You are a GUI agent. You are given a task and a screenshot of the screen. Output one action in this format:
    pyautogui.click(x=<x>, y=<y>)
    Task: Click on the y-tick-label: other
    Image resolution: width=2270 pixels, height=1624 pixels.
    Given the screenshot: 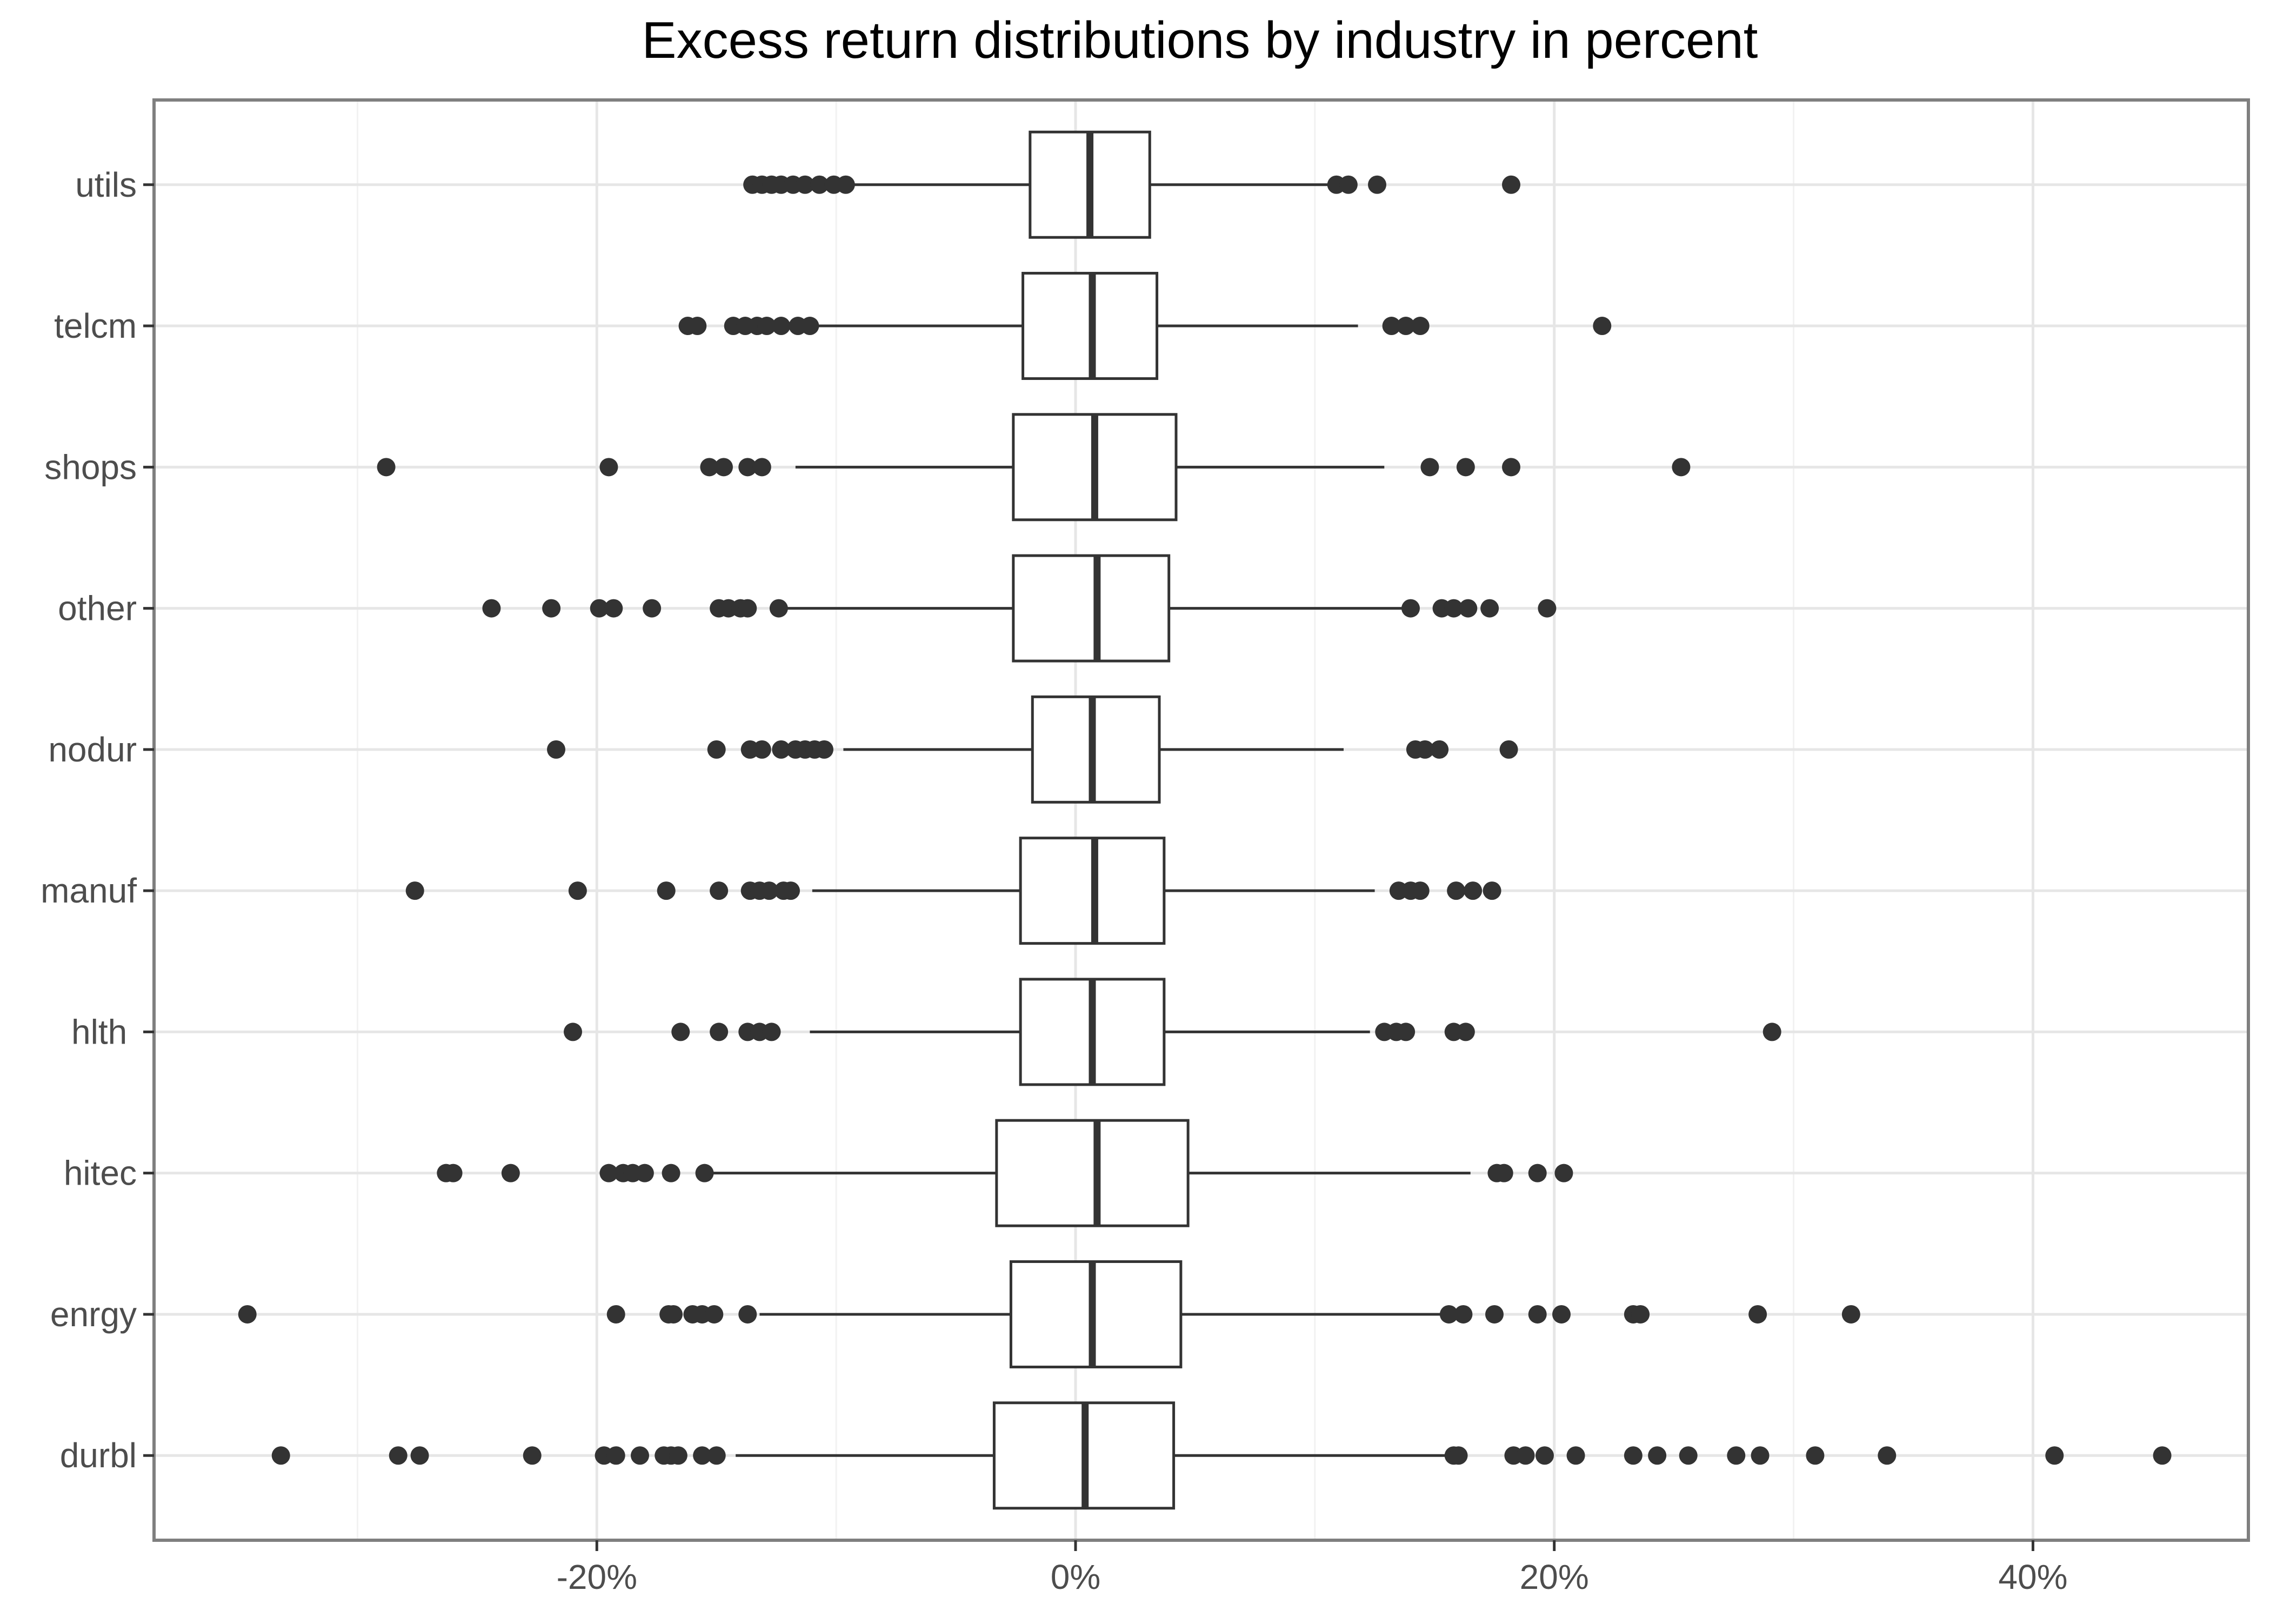 What is the action you would take?
    pyautogui.click(x=97, y=608)
    